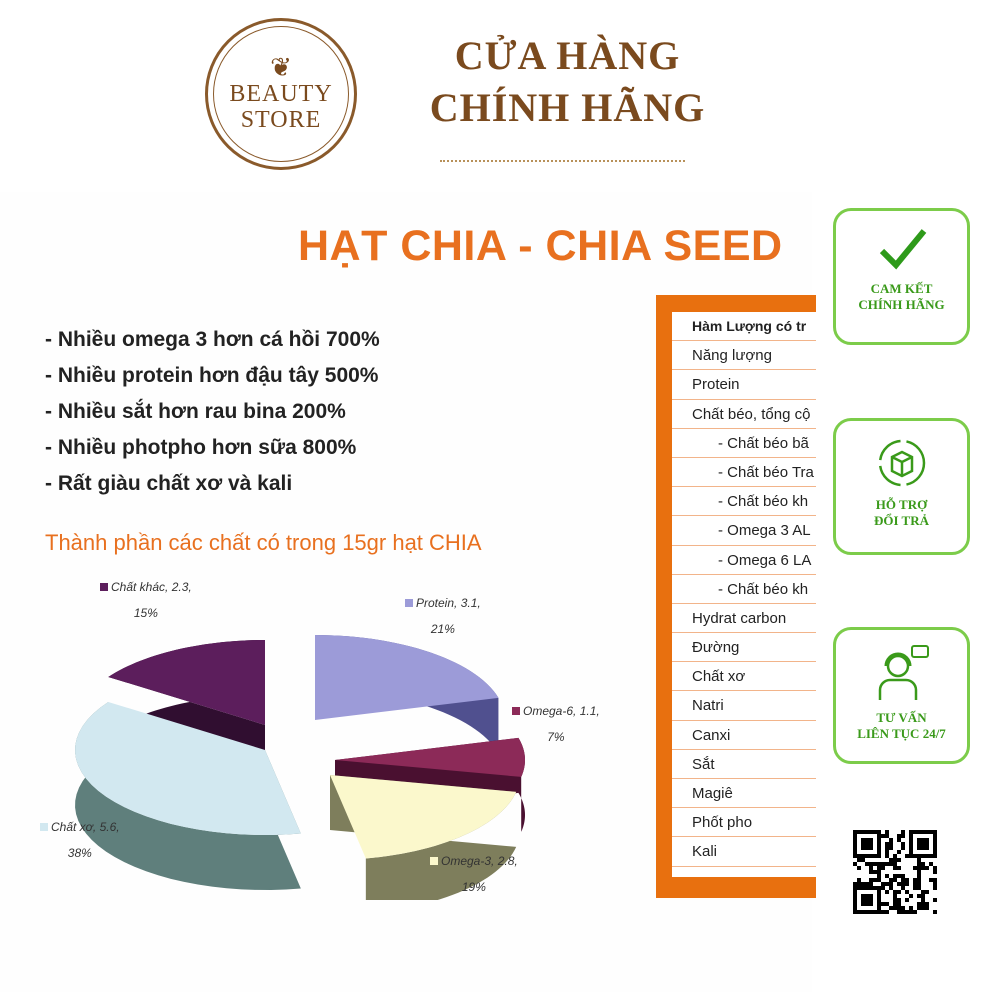 The height and width of the screenshot is (1000, 1000). I want to click on pie-slice-Chất xơ, so click(188, 768).